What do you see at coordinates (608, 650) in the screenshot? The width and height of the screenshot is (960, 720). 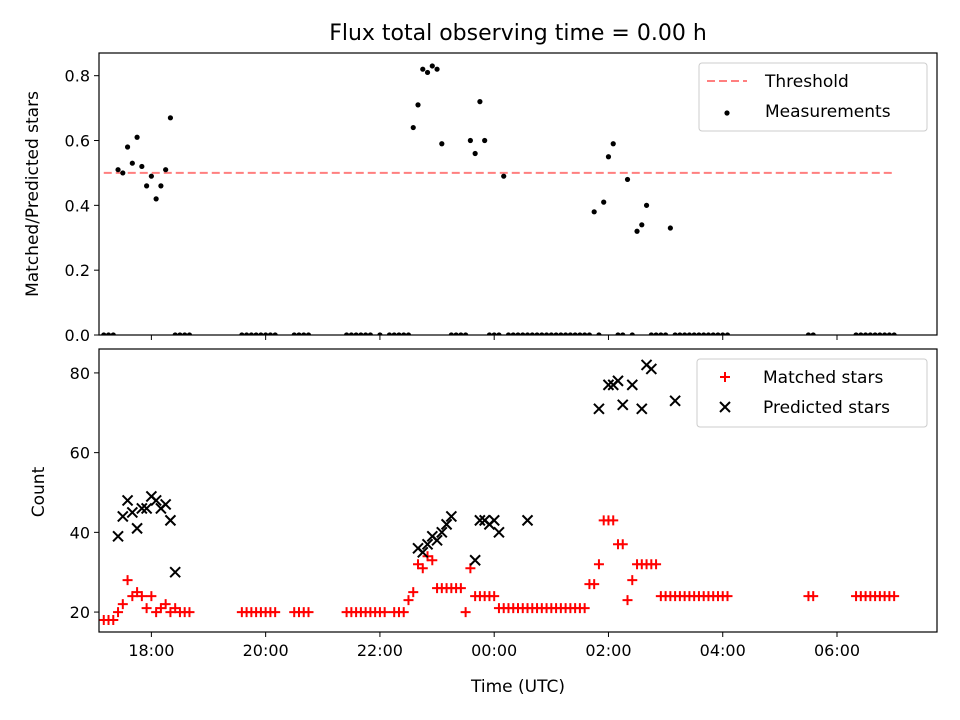 I see `x-tick-label: 02:00` at bounding box center [608, 650].